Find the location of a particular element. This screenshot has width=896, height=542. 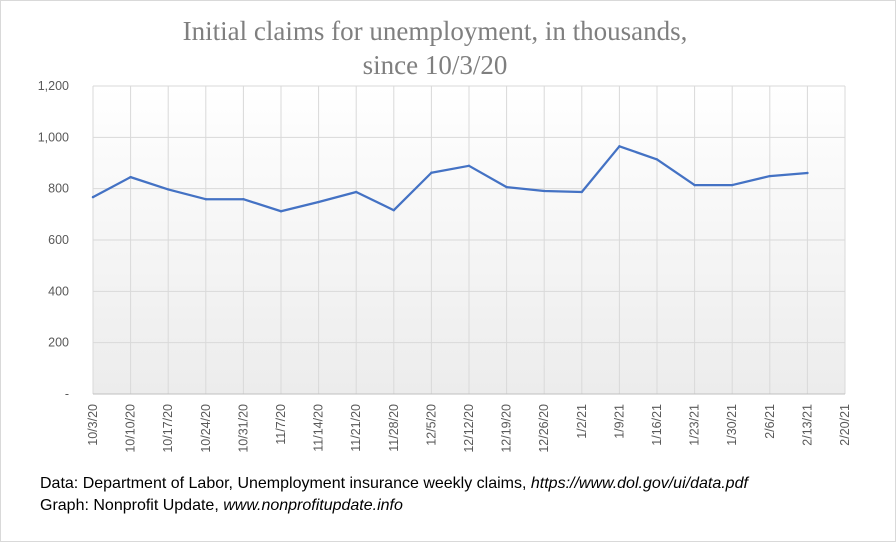

x-tick-label: 10/10/20 is located at coordinates (131, 428).